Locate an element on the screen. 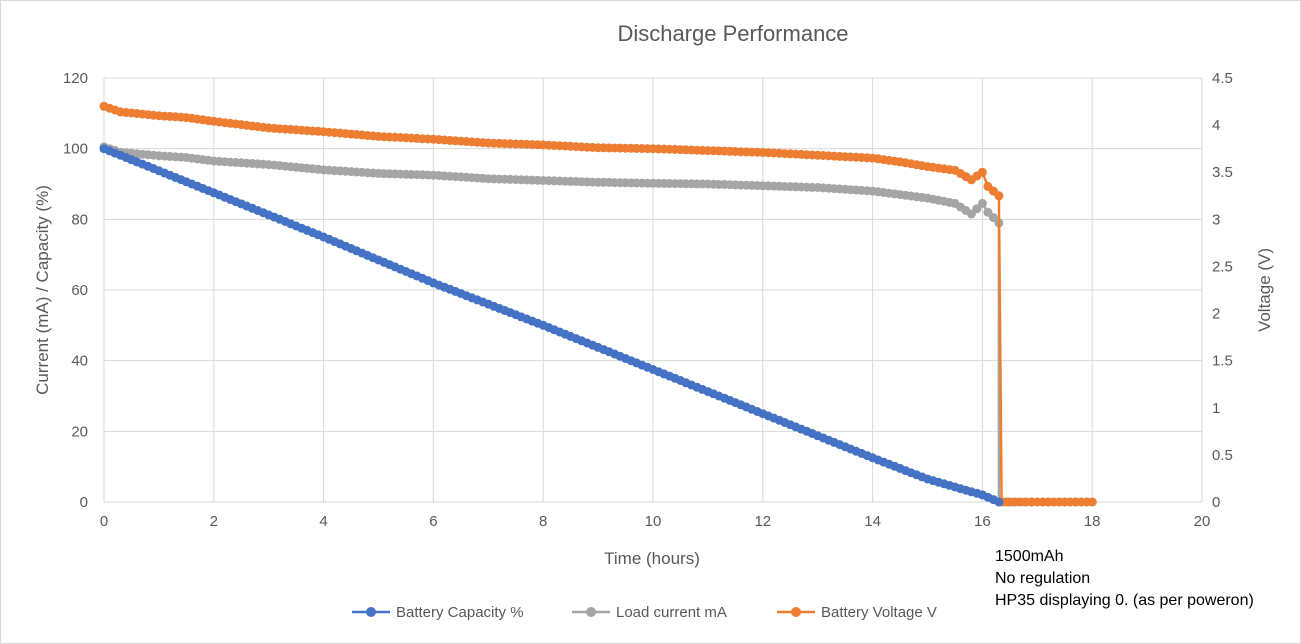 Image resolution: width=1301 pixels, height=644 pixels. x-tick-label: 8 is located at coordinates (543, 521).